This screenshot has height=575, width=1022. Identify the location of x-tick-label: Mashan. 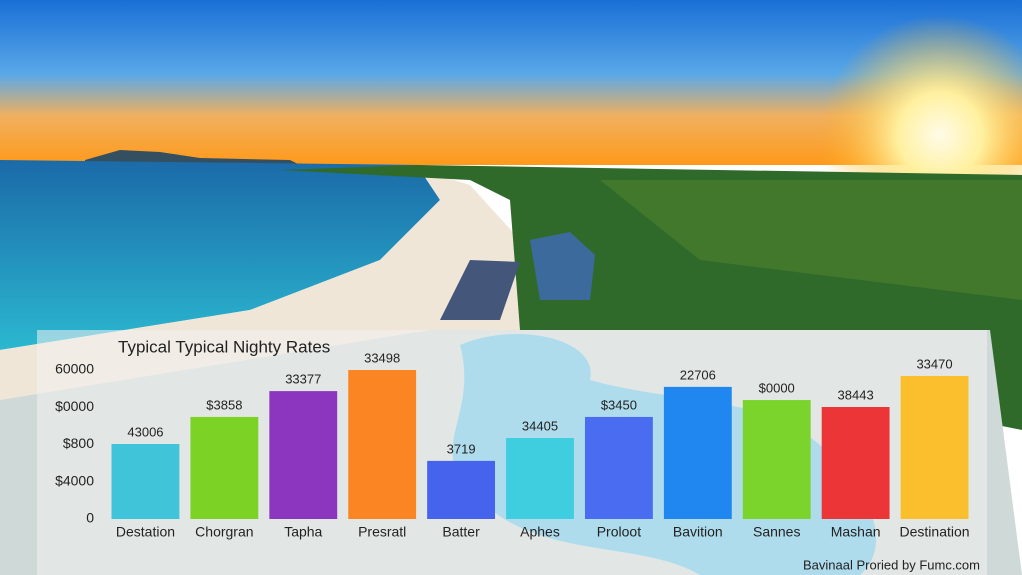
(856, 532).